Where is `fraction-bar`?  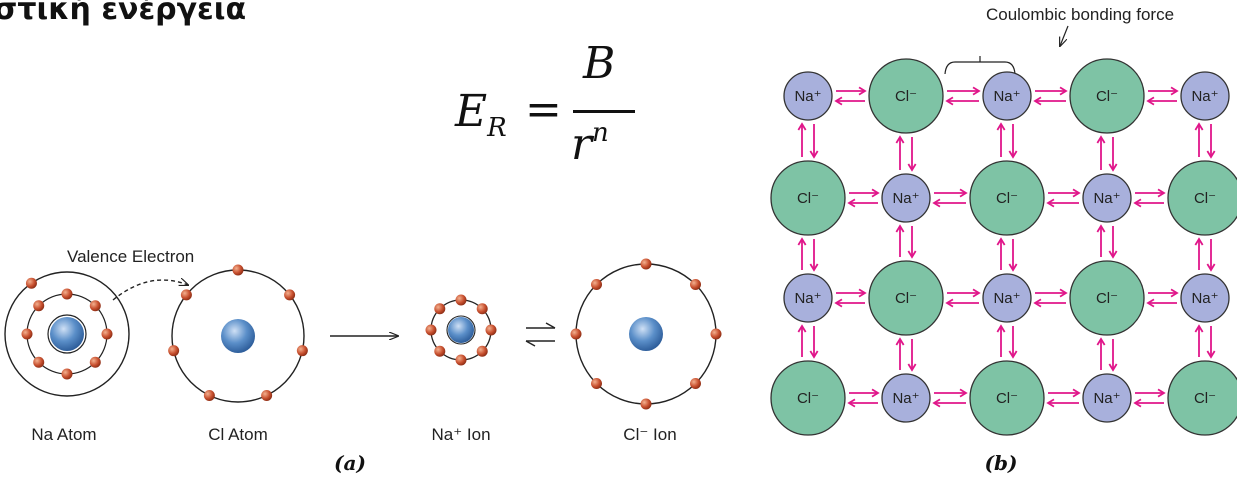
fraction-bar is located at coordinates (604, 111).